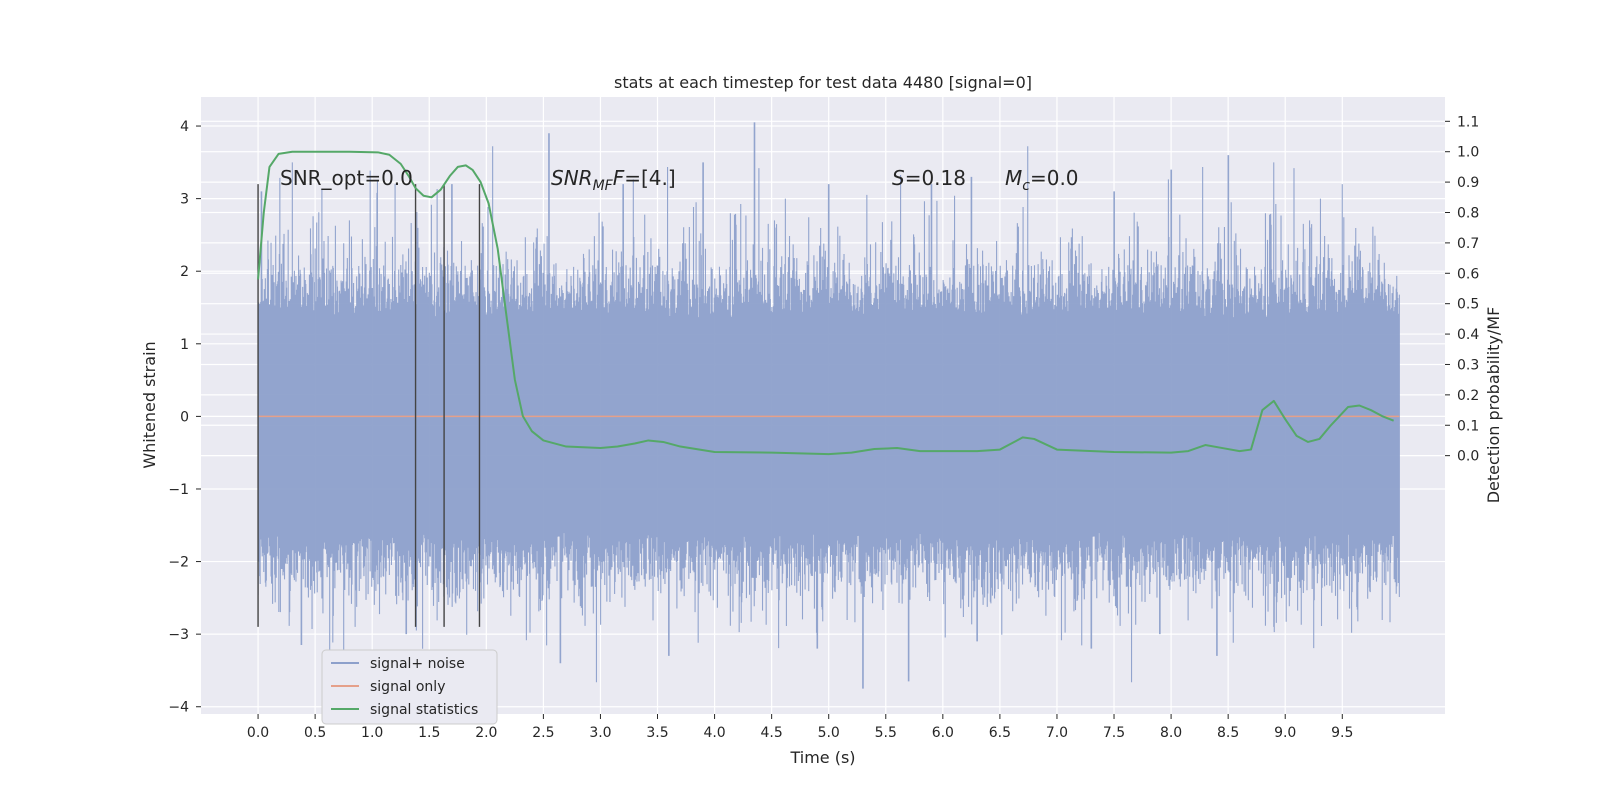 This screenshot has height=800, width=1600. Describe the element at coordinates (1342, 733) in the screenshot. I see `x-tick-label: 9.5` at that location.